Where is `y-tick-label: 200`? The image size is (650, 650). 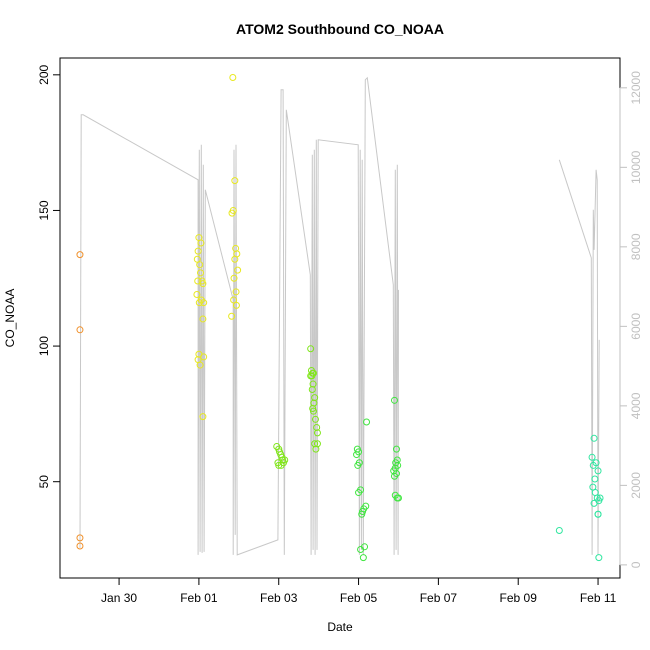
y-tick-label: 200 is located at coordinates (44, 74).